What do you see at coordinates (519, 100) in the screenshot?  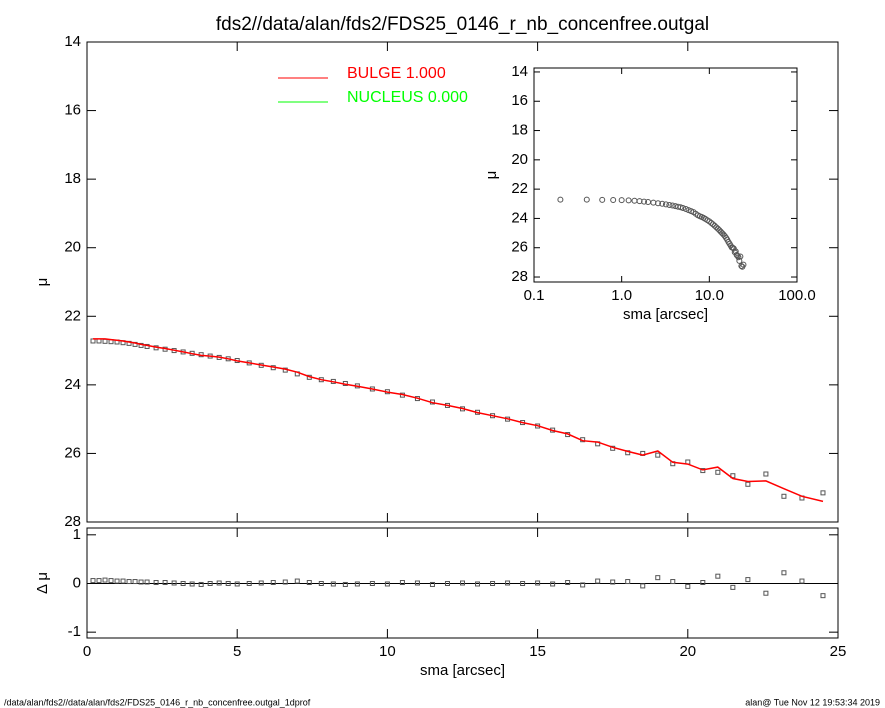 I see `y-tick-label: 16` at bounding box center [519, 100].